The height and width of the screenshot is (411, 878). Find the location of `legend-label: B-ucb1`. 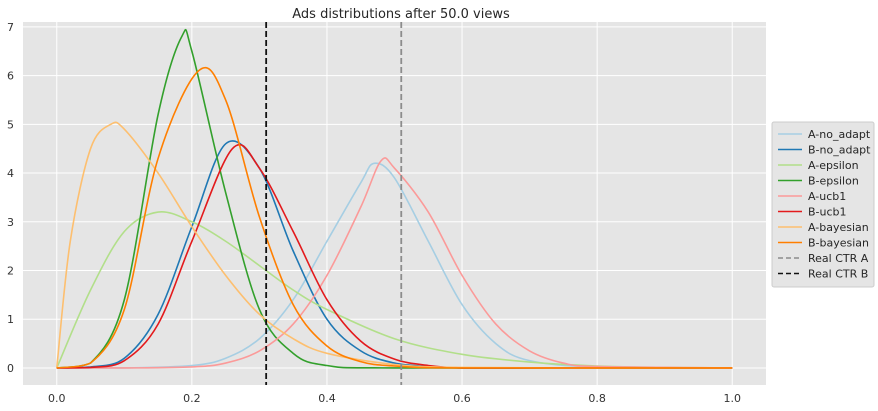

legend-label: B-ucb1 is located at coordinates (827, 212).